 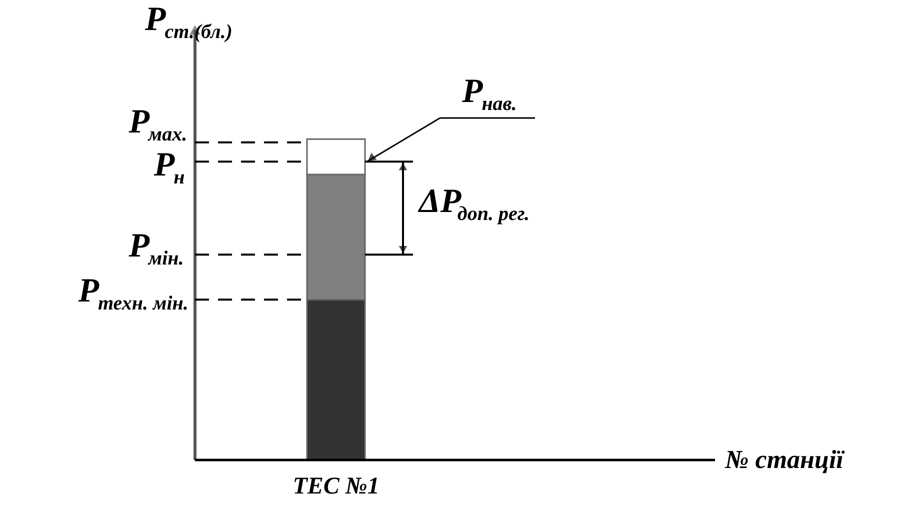 I want to click on text: № станції, so click(x=785, y=459).